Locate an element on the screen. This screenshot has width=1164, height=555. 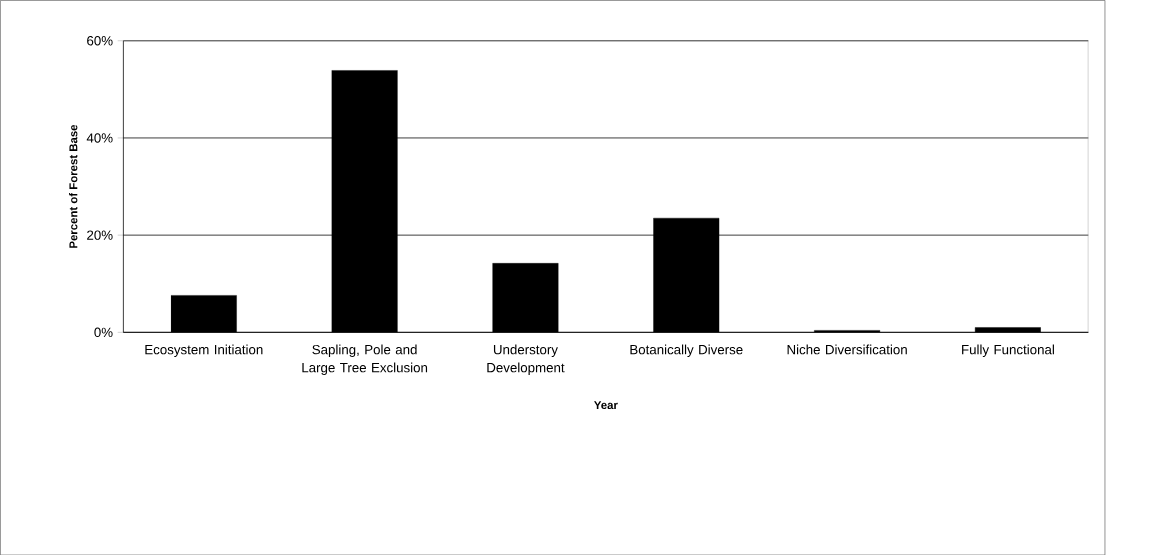
y-tick-label: 60% is located at coordinates (100, 40).